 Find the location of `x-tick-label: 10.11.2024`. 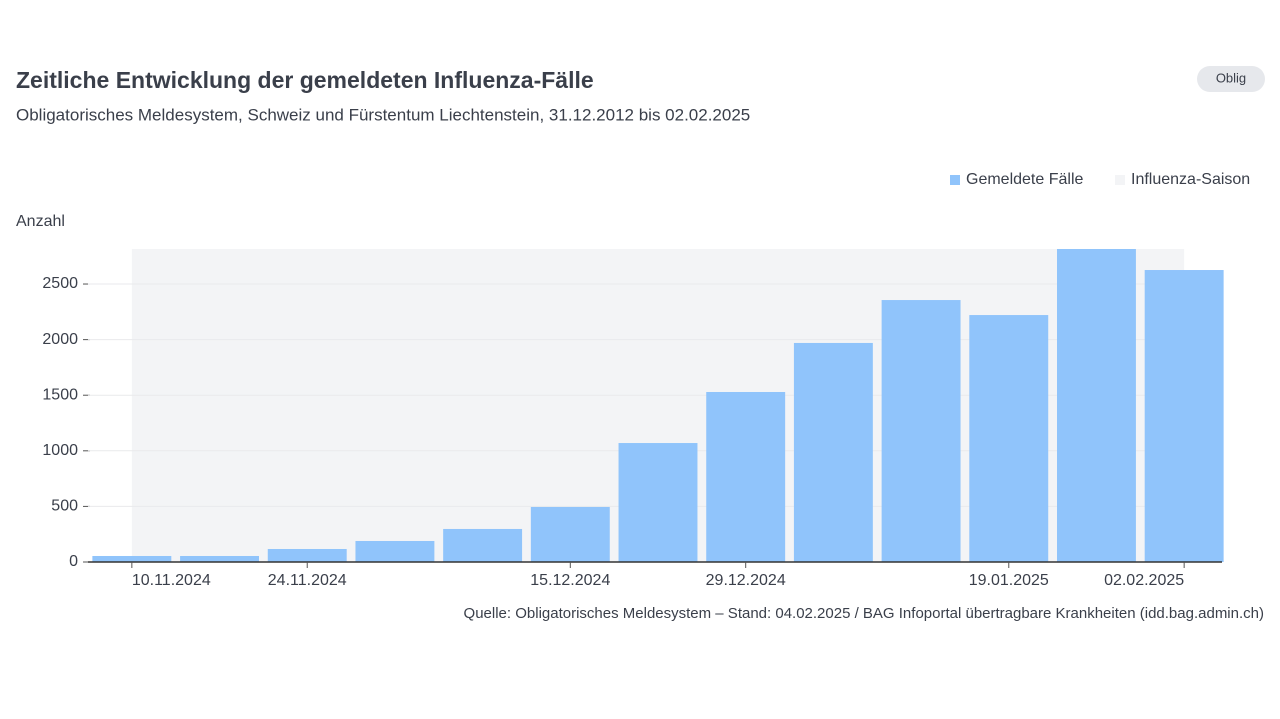

x-tick-label: 10.11.2024 is located at coordinates (171, 580).